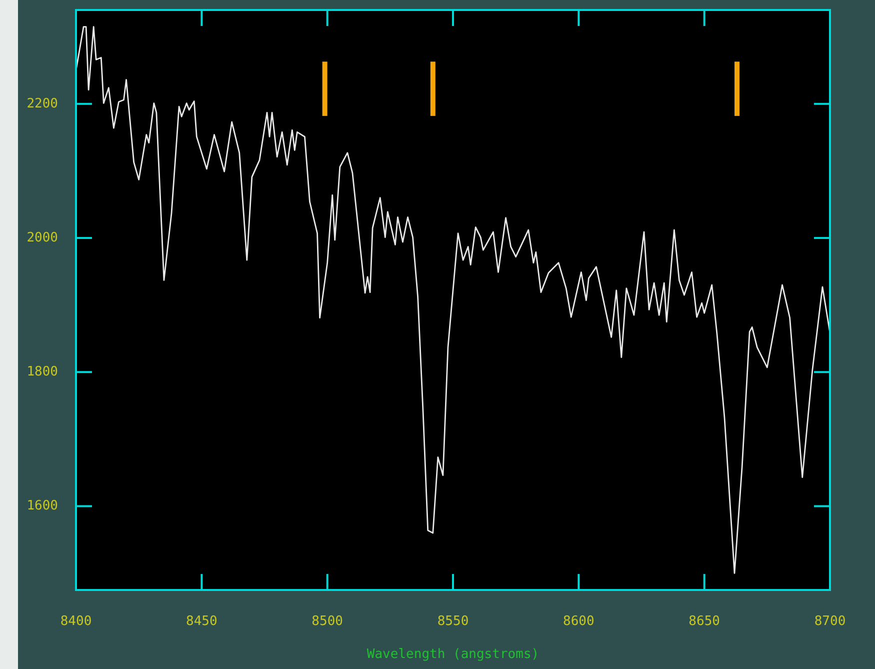  I want to click on y-tick-label: 2200, so click(42, 104).